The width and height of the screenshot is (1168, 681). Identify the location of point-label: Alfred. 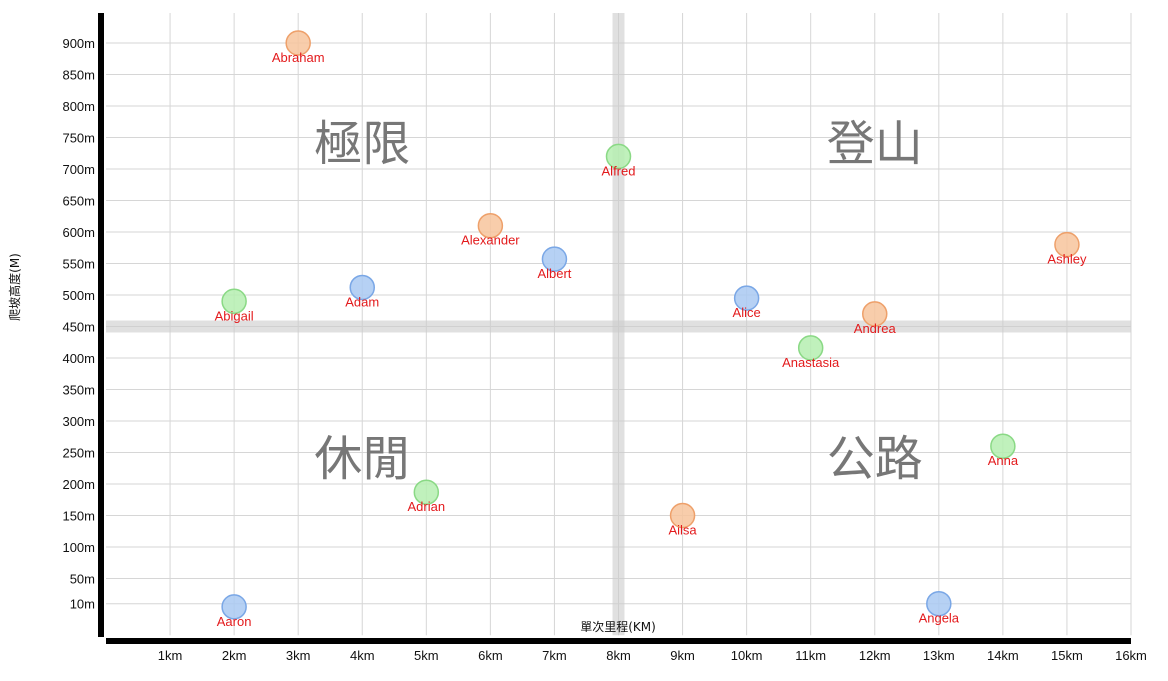
(619, 170).